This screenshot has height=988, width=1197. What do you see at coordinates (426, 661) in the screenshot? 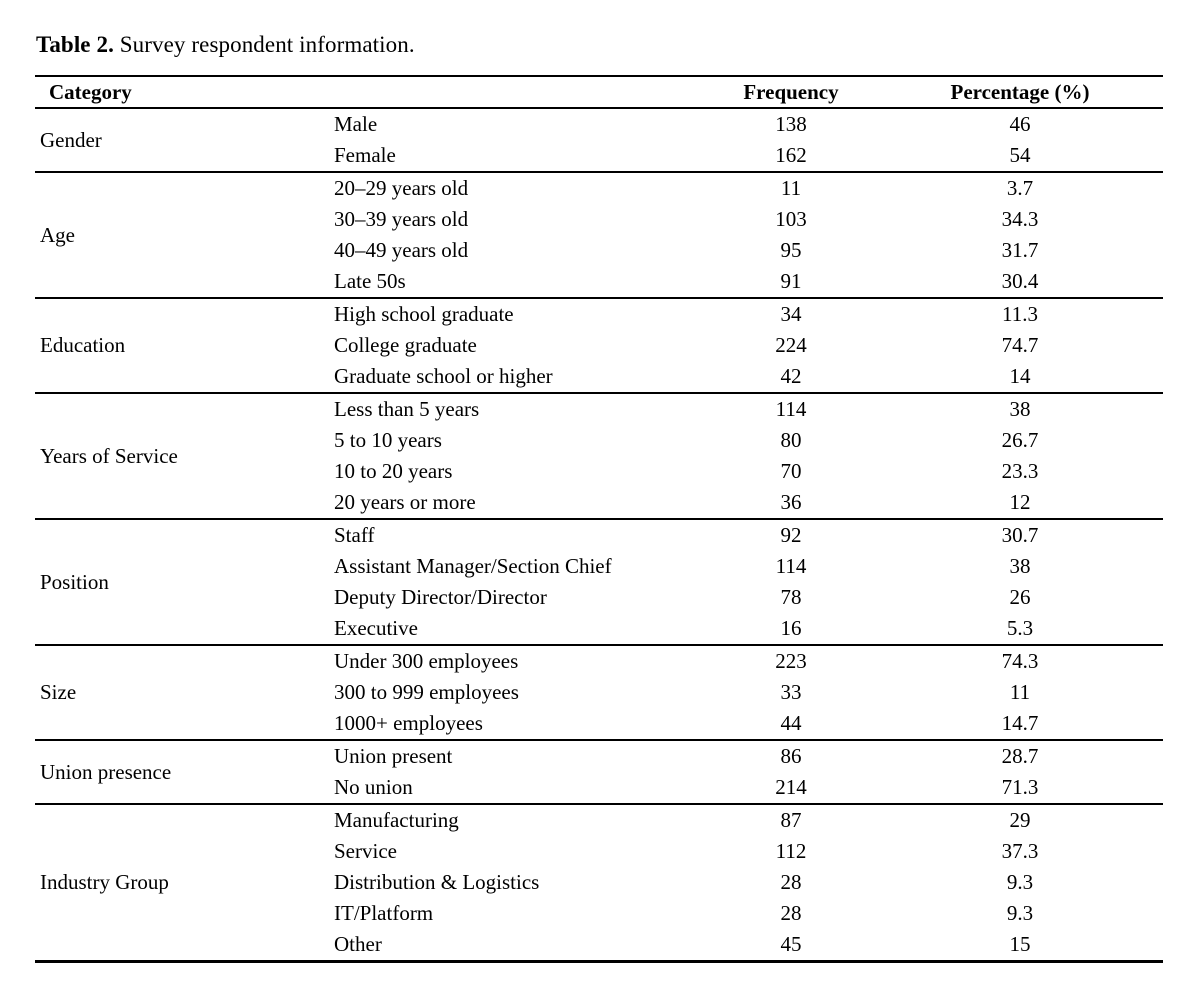
I see `row-label-cell: Under 300 employees` at bounding box center [426, 661].